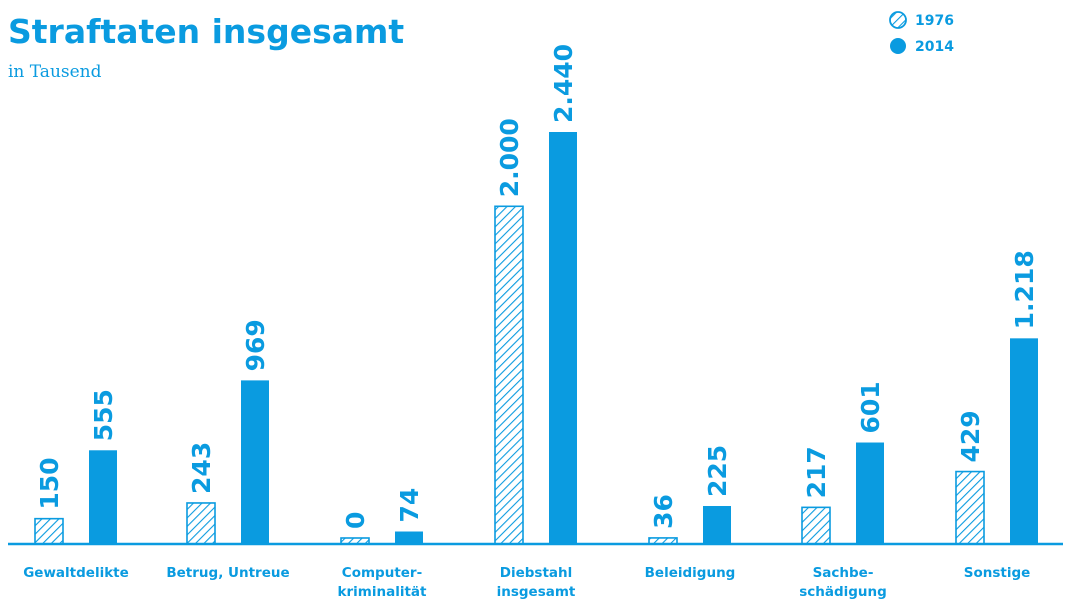 This screenshot has height=600, width=1071. I want to click on legend-item-1976: 1976, so click(921, 20).